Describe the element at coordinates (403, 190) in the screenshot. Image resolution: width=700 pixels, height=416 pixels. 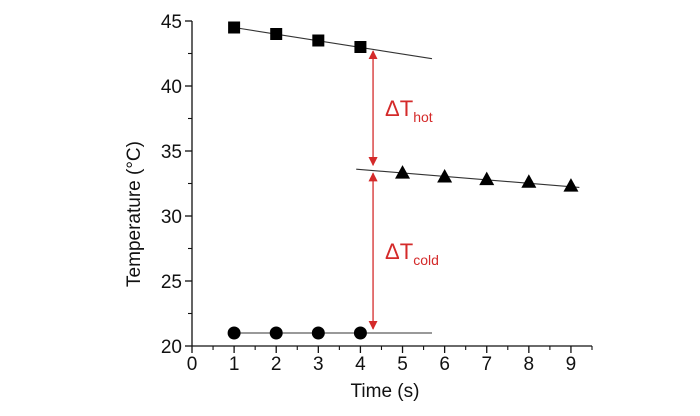
I see `annotations: ΔThot ΔTcold` at that location.